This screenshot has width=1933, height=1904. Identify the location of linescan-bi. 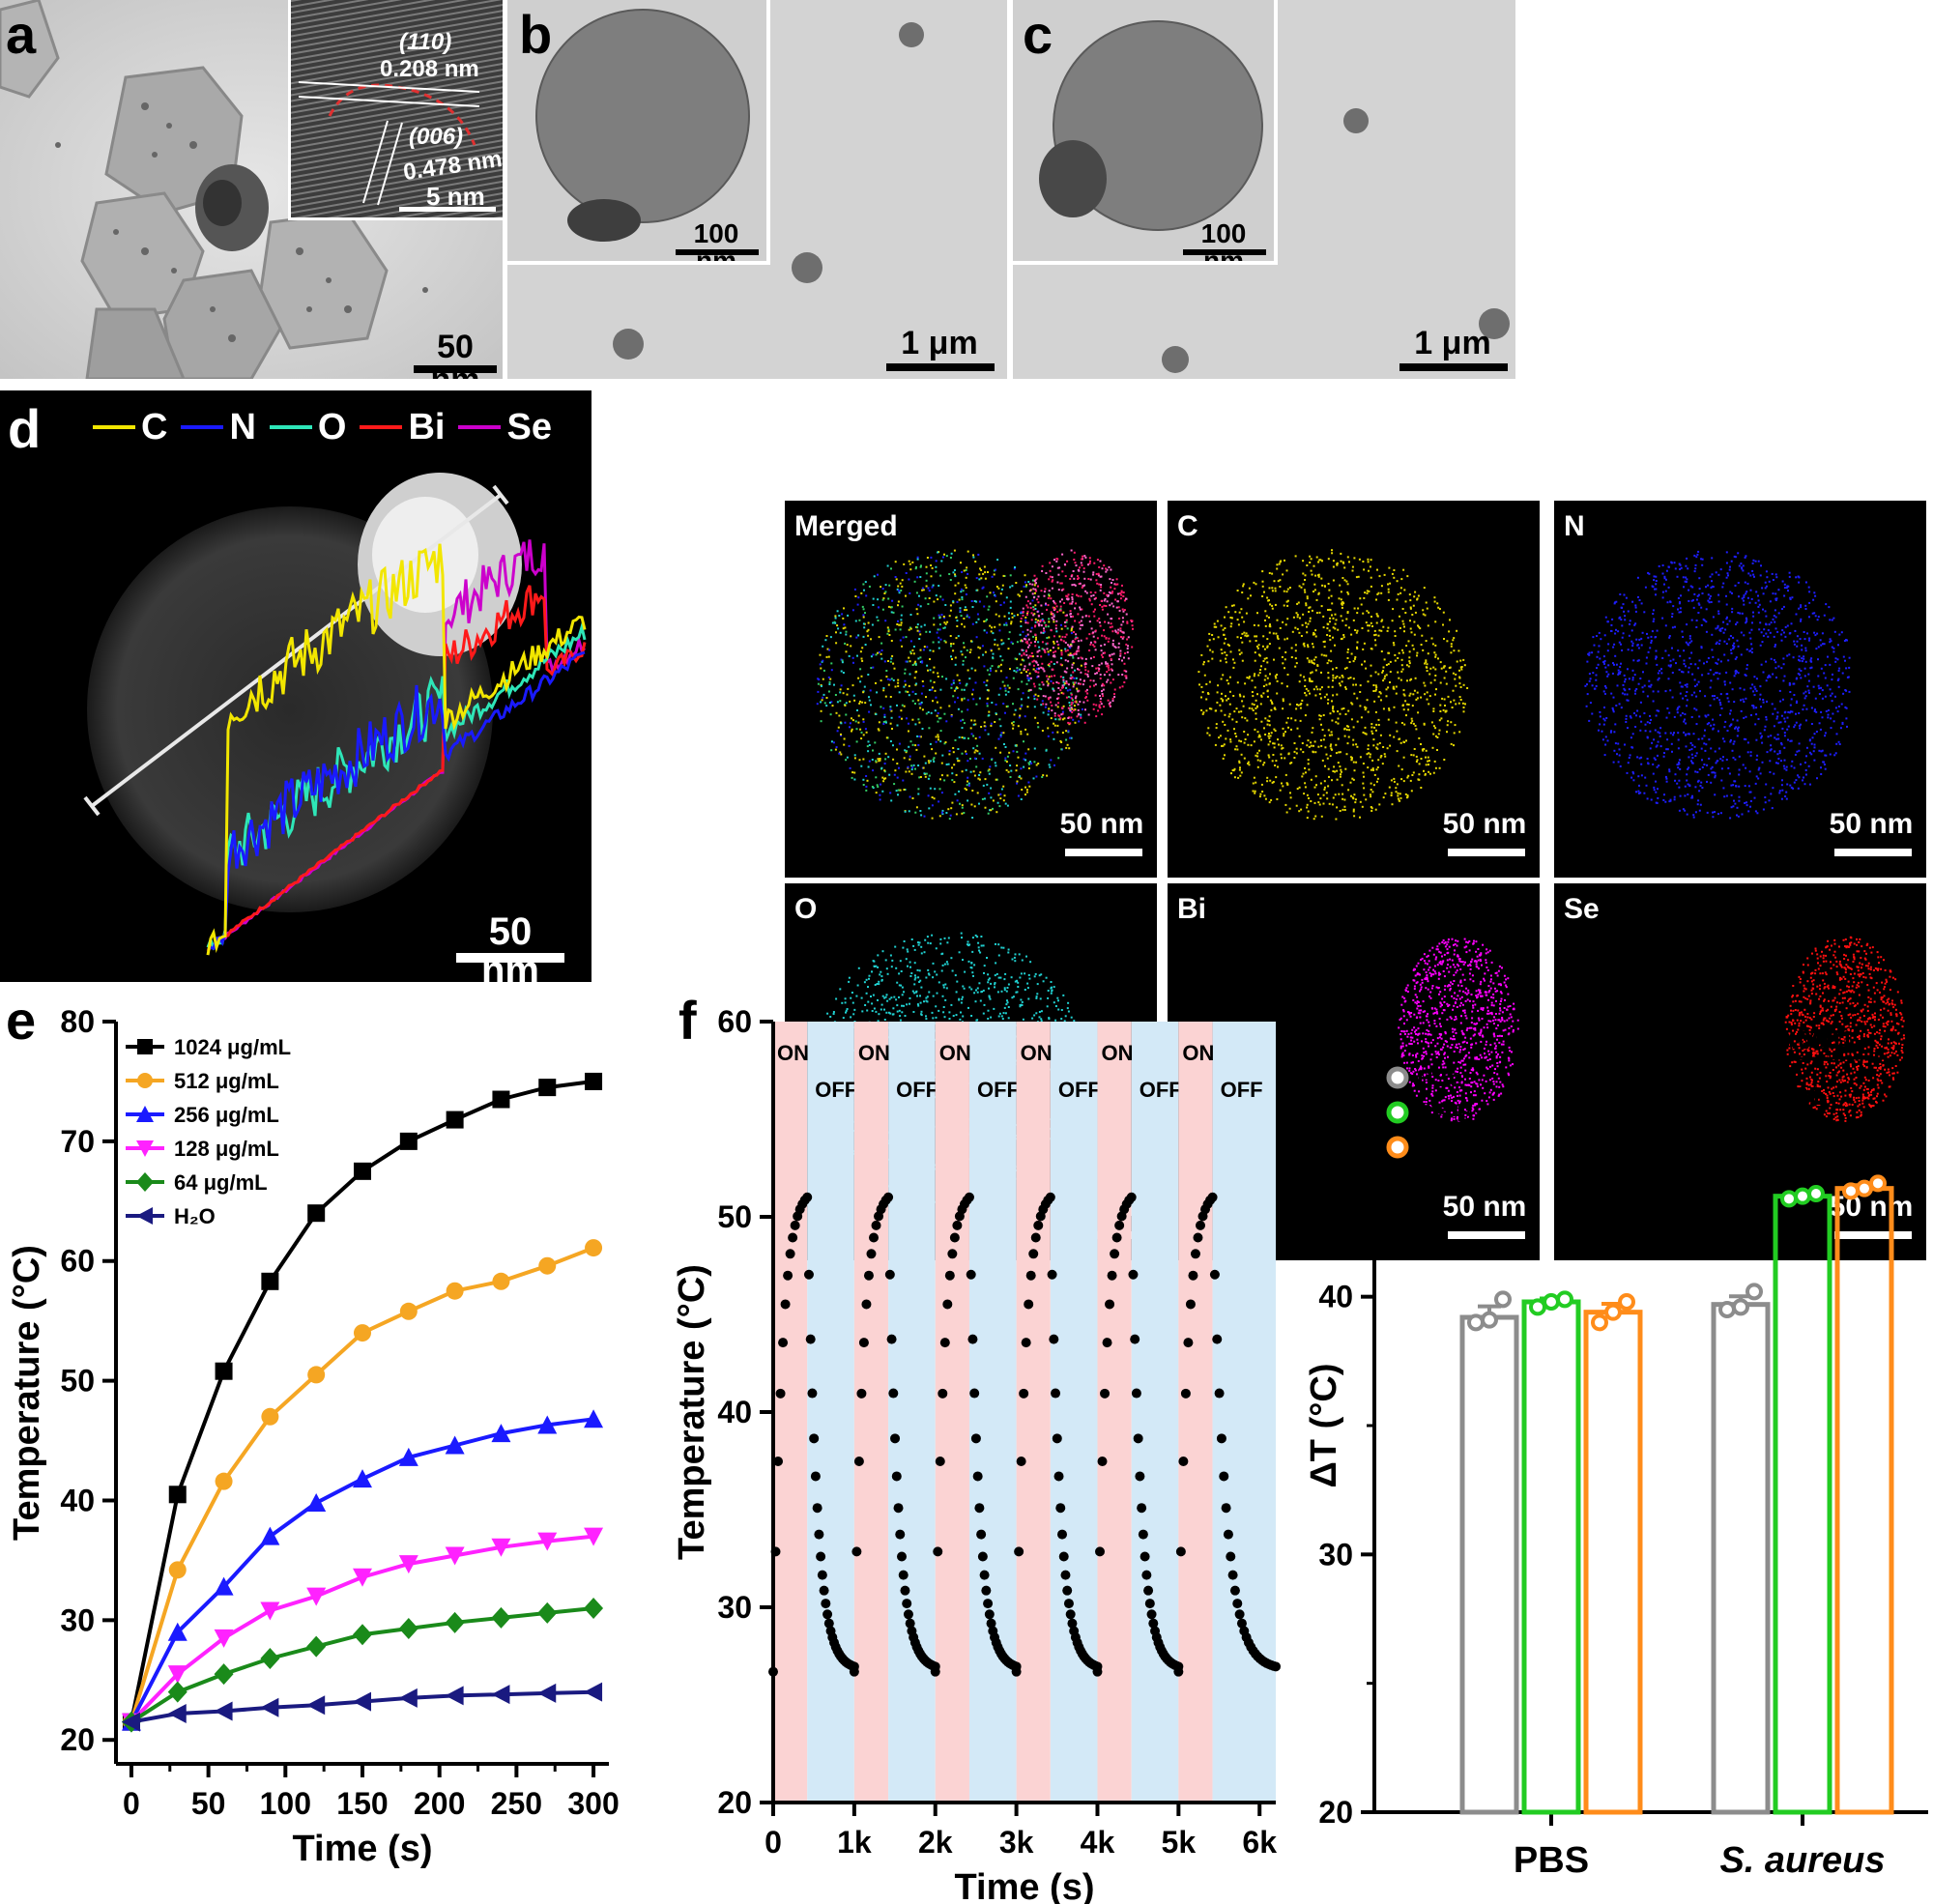
(396, 768).